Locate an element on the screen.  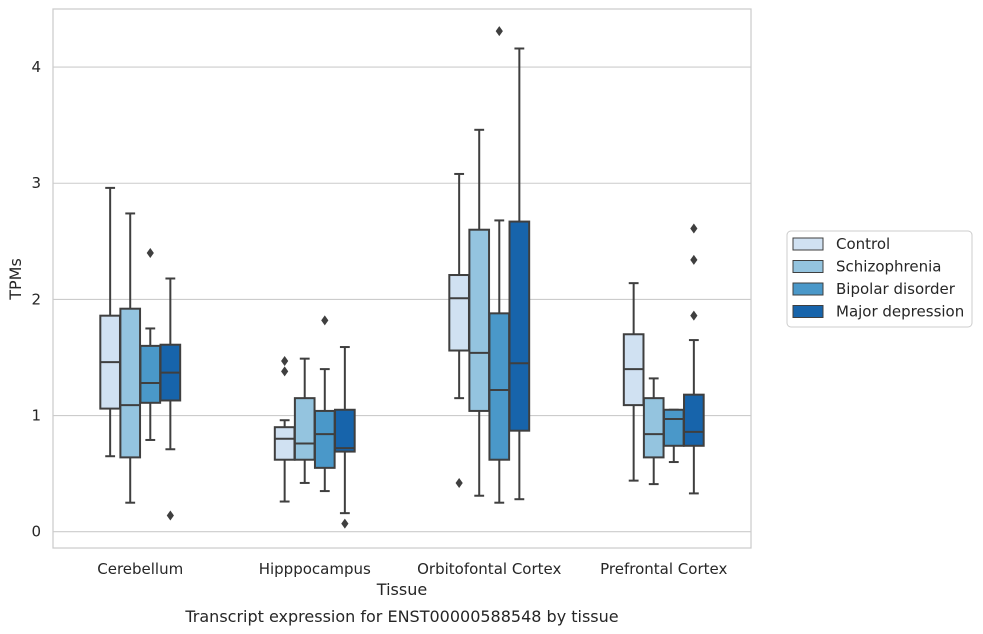
legend-label: Control is located at coordinates (863, 244).